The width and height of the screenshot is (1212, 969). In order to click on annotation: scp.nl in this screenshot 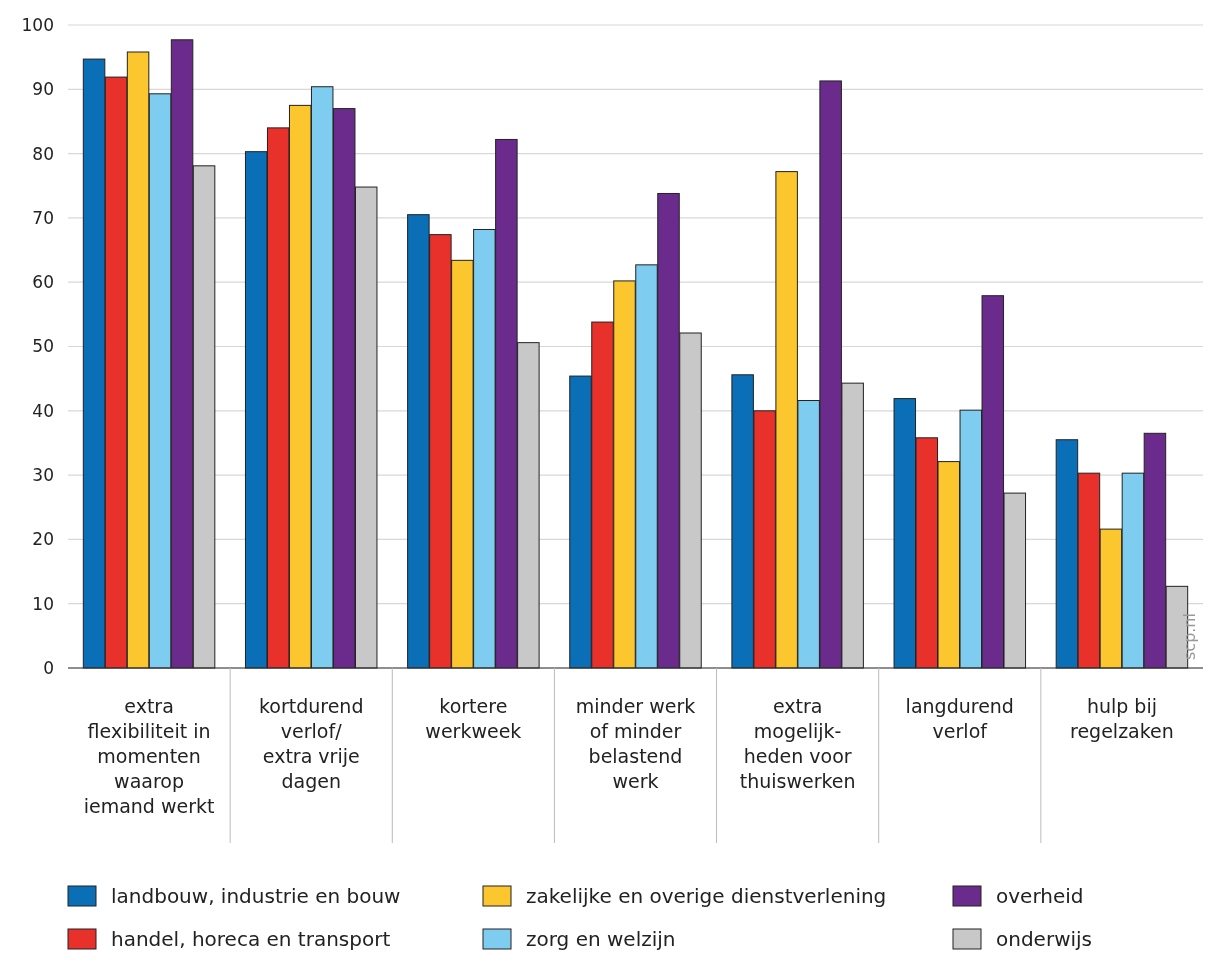, I will do `click(1189, 636)`.